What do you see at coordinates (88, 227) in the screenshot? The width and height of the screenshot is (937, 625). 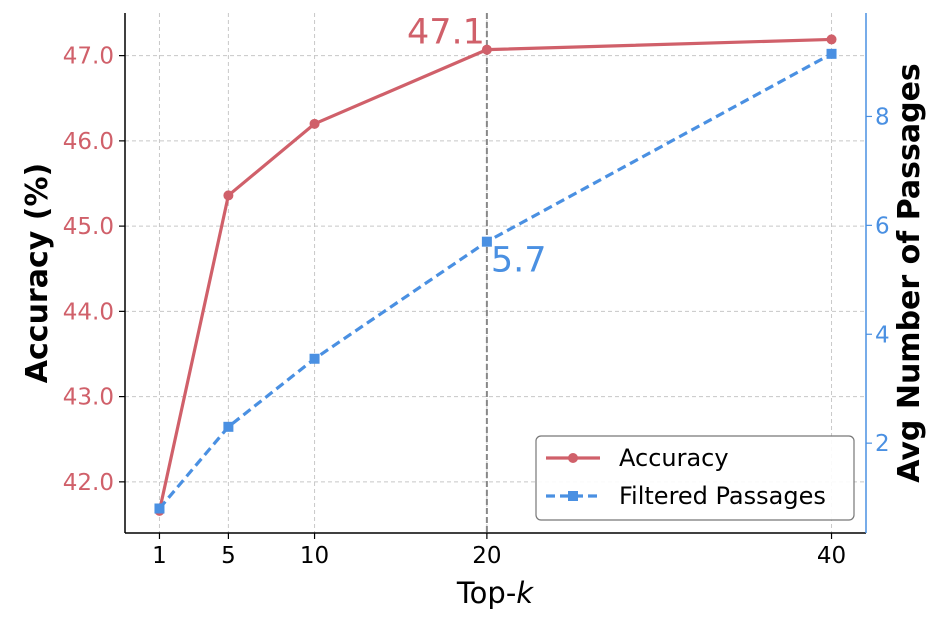 I see `y-left-tick-label-3: 45.0` at bounding box center [88, 227].